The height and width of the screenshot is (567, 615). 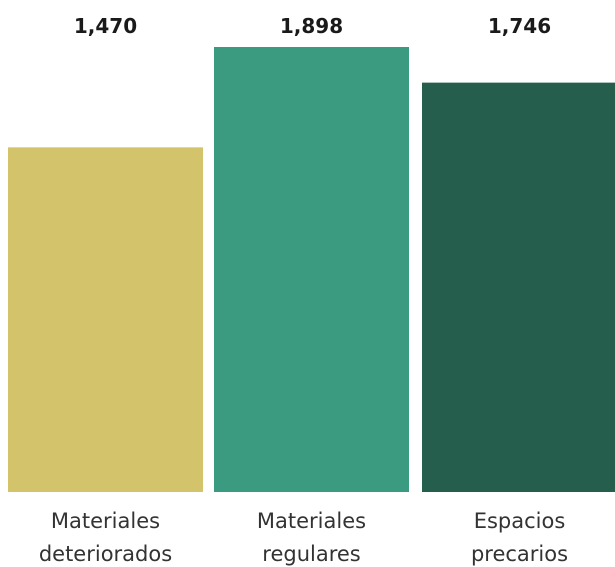 I want to click on category-label-1-line-1: regulares, so click(x=311, y=554).